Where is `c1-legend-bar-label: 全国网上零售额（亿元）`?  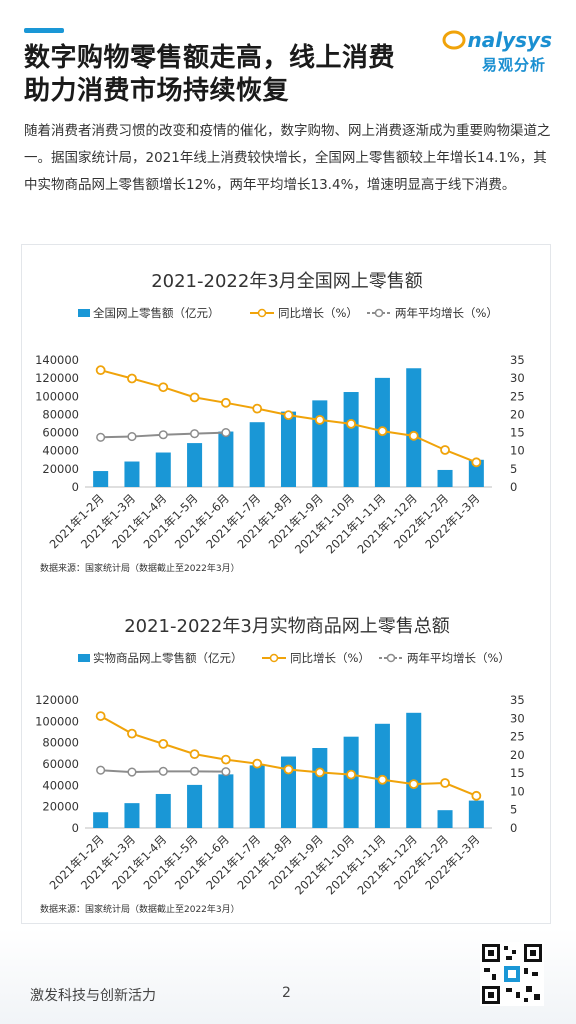
c1-legend-bar-label: 全国网上零售额（亿元） is located at coordinates (156, 313).